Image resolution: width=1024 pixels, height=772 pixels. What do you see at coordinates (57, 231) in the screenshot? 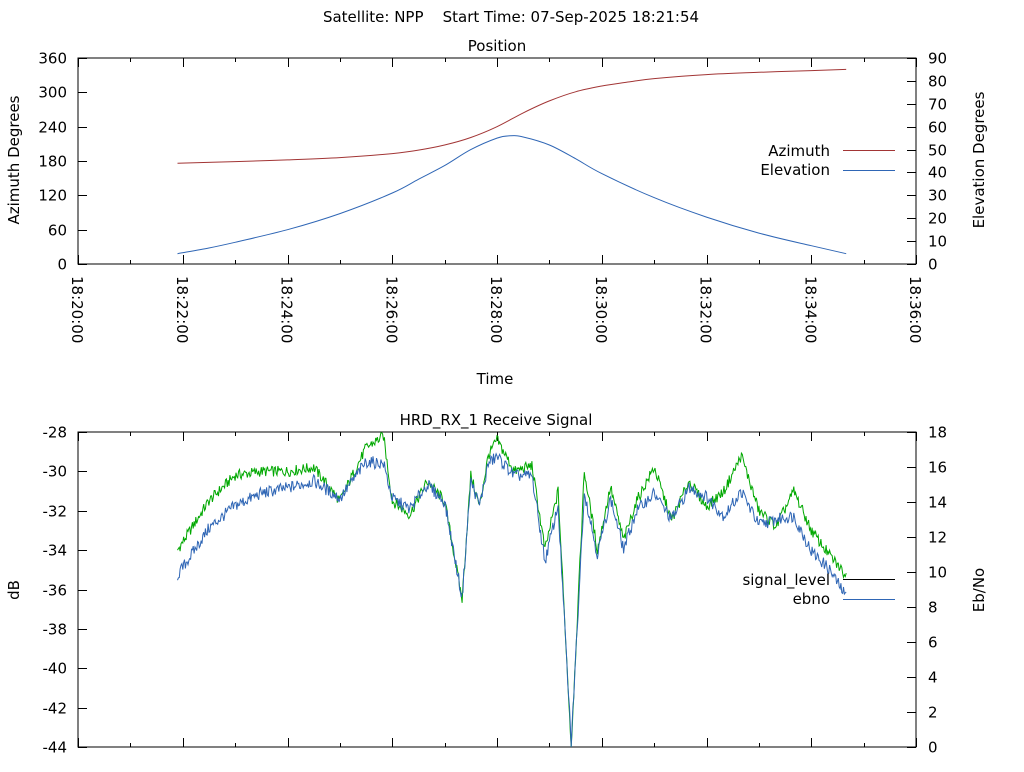
I see `position-y-tick-label: 60` at bounding box center [57, 231].